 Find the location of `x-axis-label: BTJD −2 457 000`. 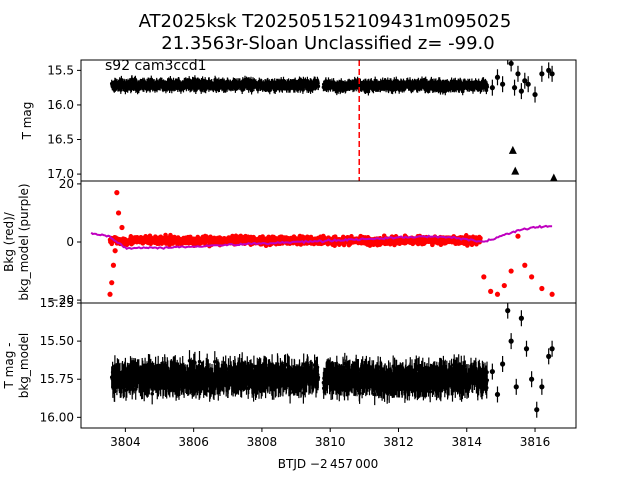

x-axis-label: BTJD −2 457 000 is located at coordinates (328, 464).